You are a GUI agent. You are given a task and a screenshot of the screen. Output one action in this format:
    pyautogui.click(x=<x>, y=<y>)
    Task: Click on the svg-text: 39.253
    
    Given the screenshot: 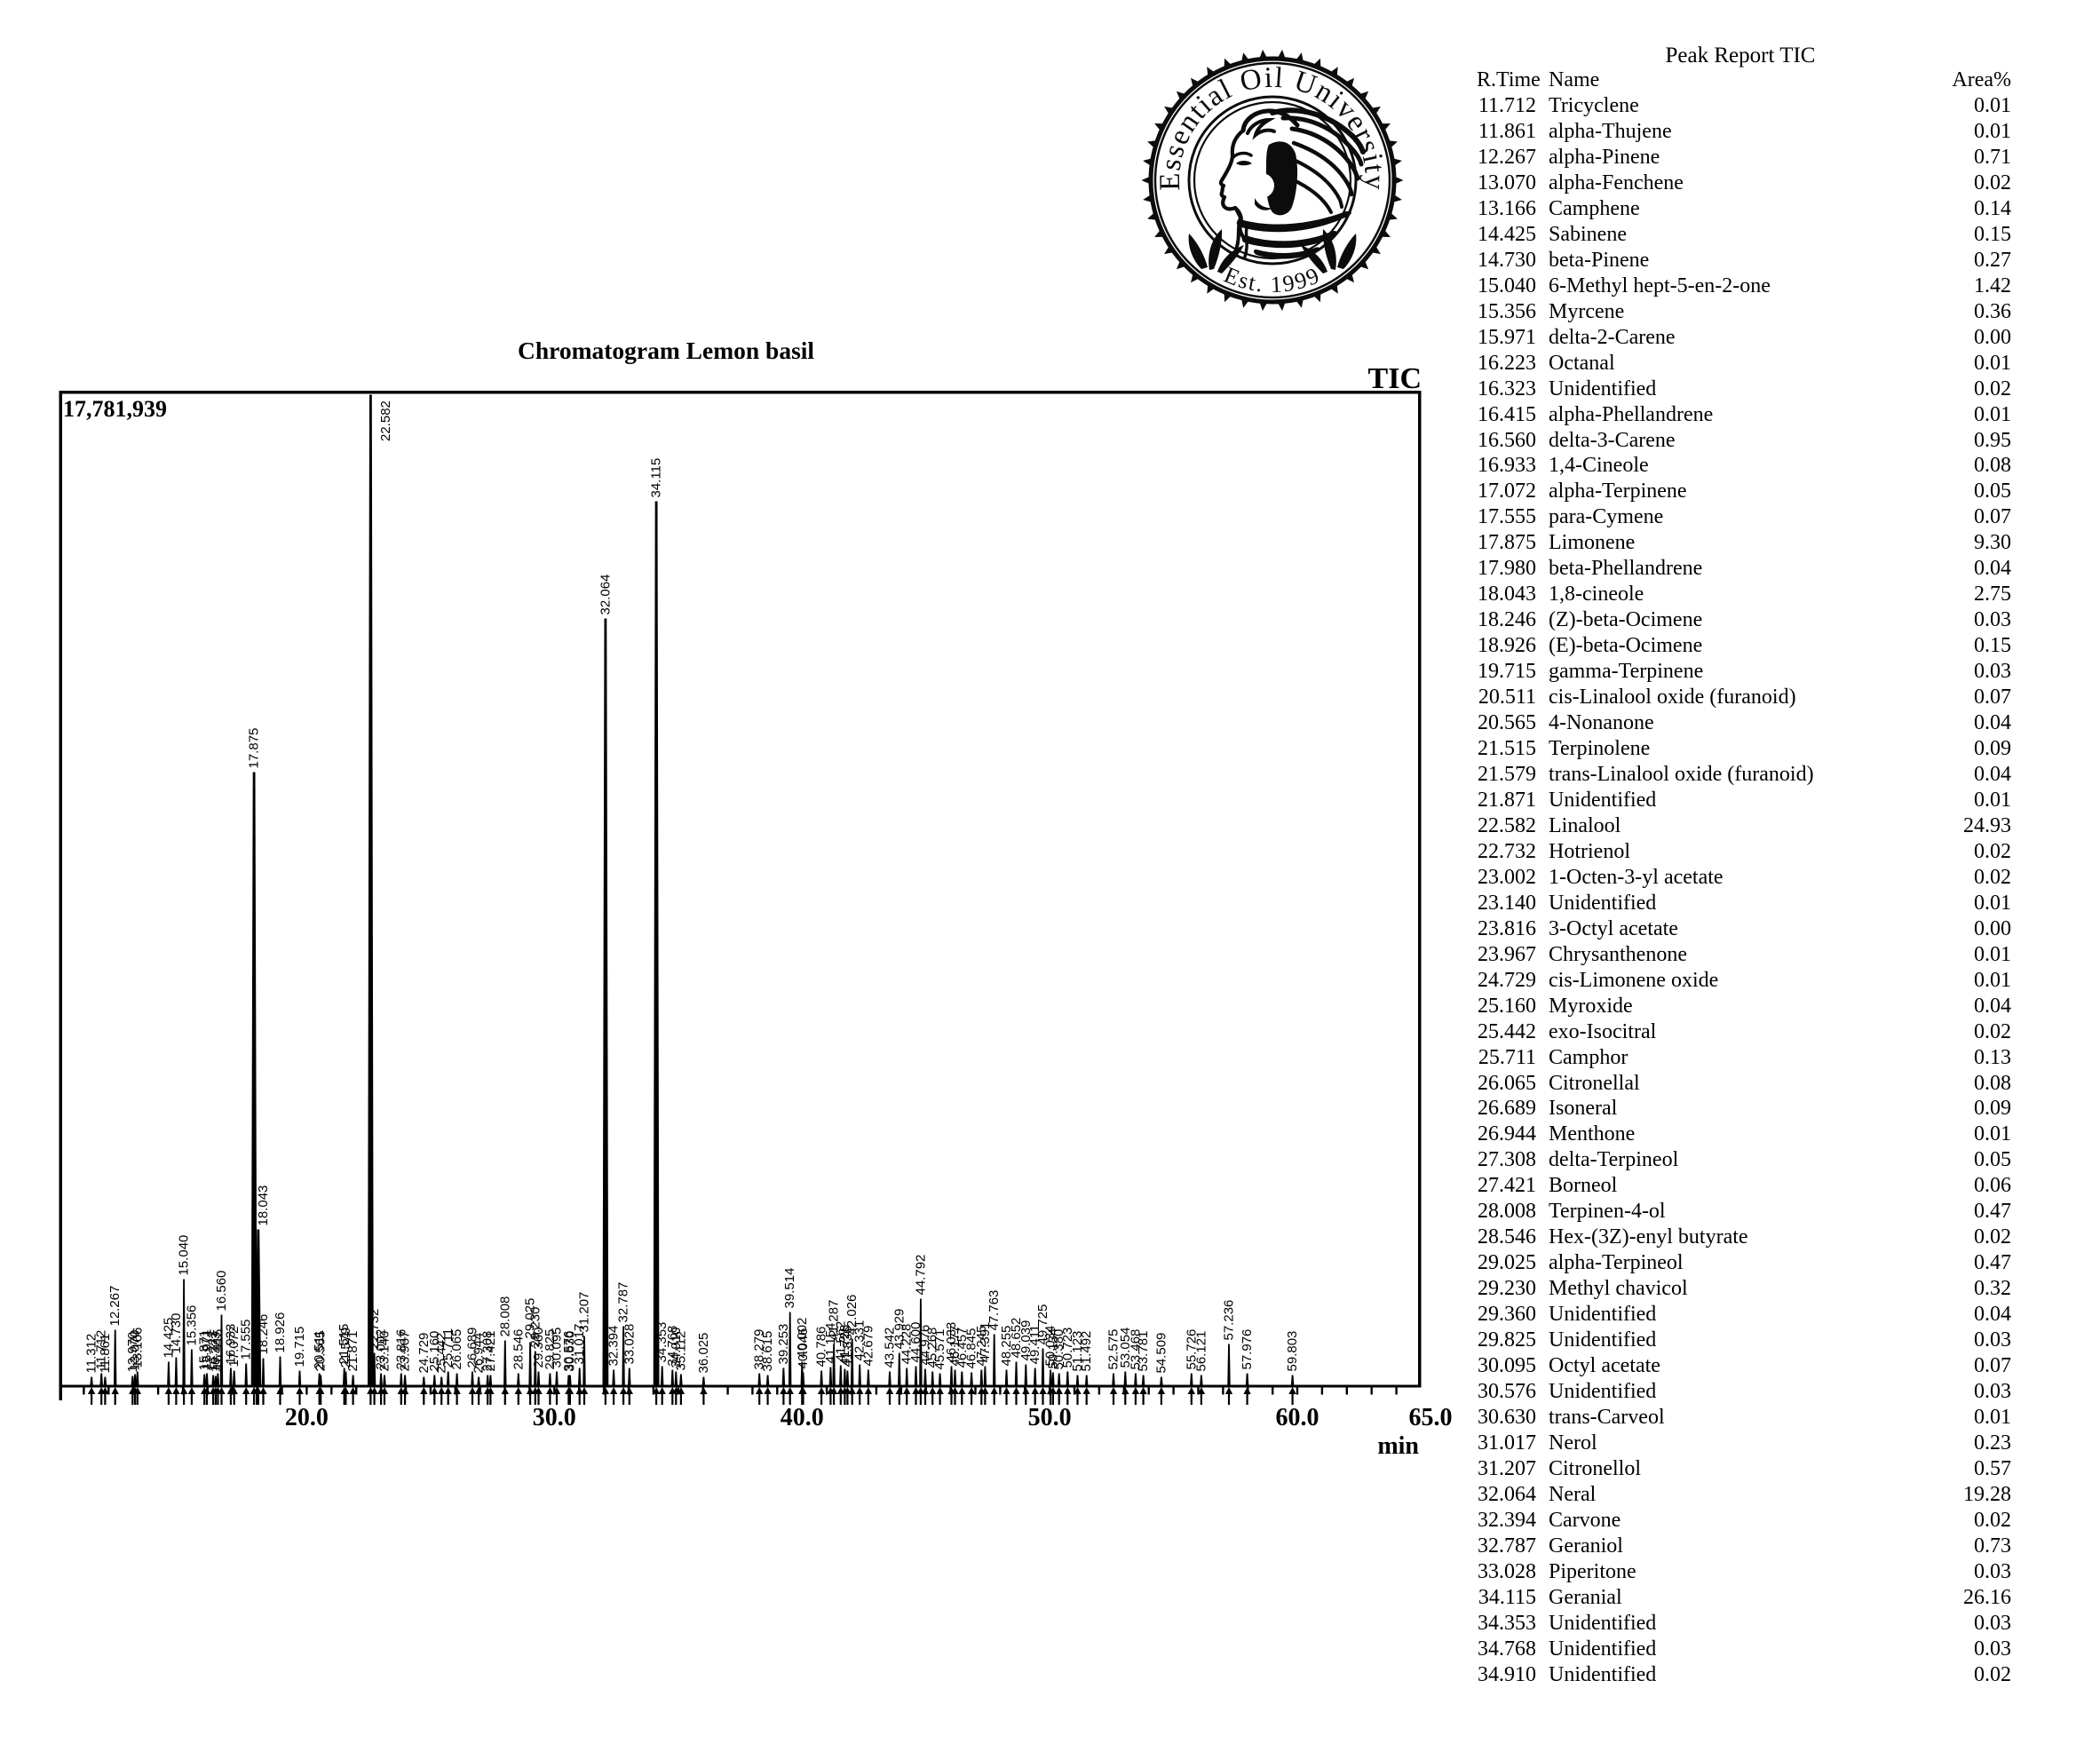 What is the action you would take?
    pyautogui.click(x=783, y=1344)
    